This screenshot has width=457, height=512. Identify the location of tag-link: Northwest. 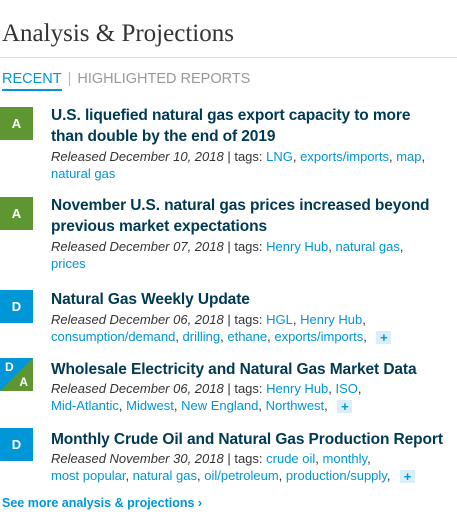
(295, 405).